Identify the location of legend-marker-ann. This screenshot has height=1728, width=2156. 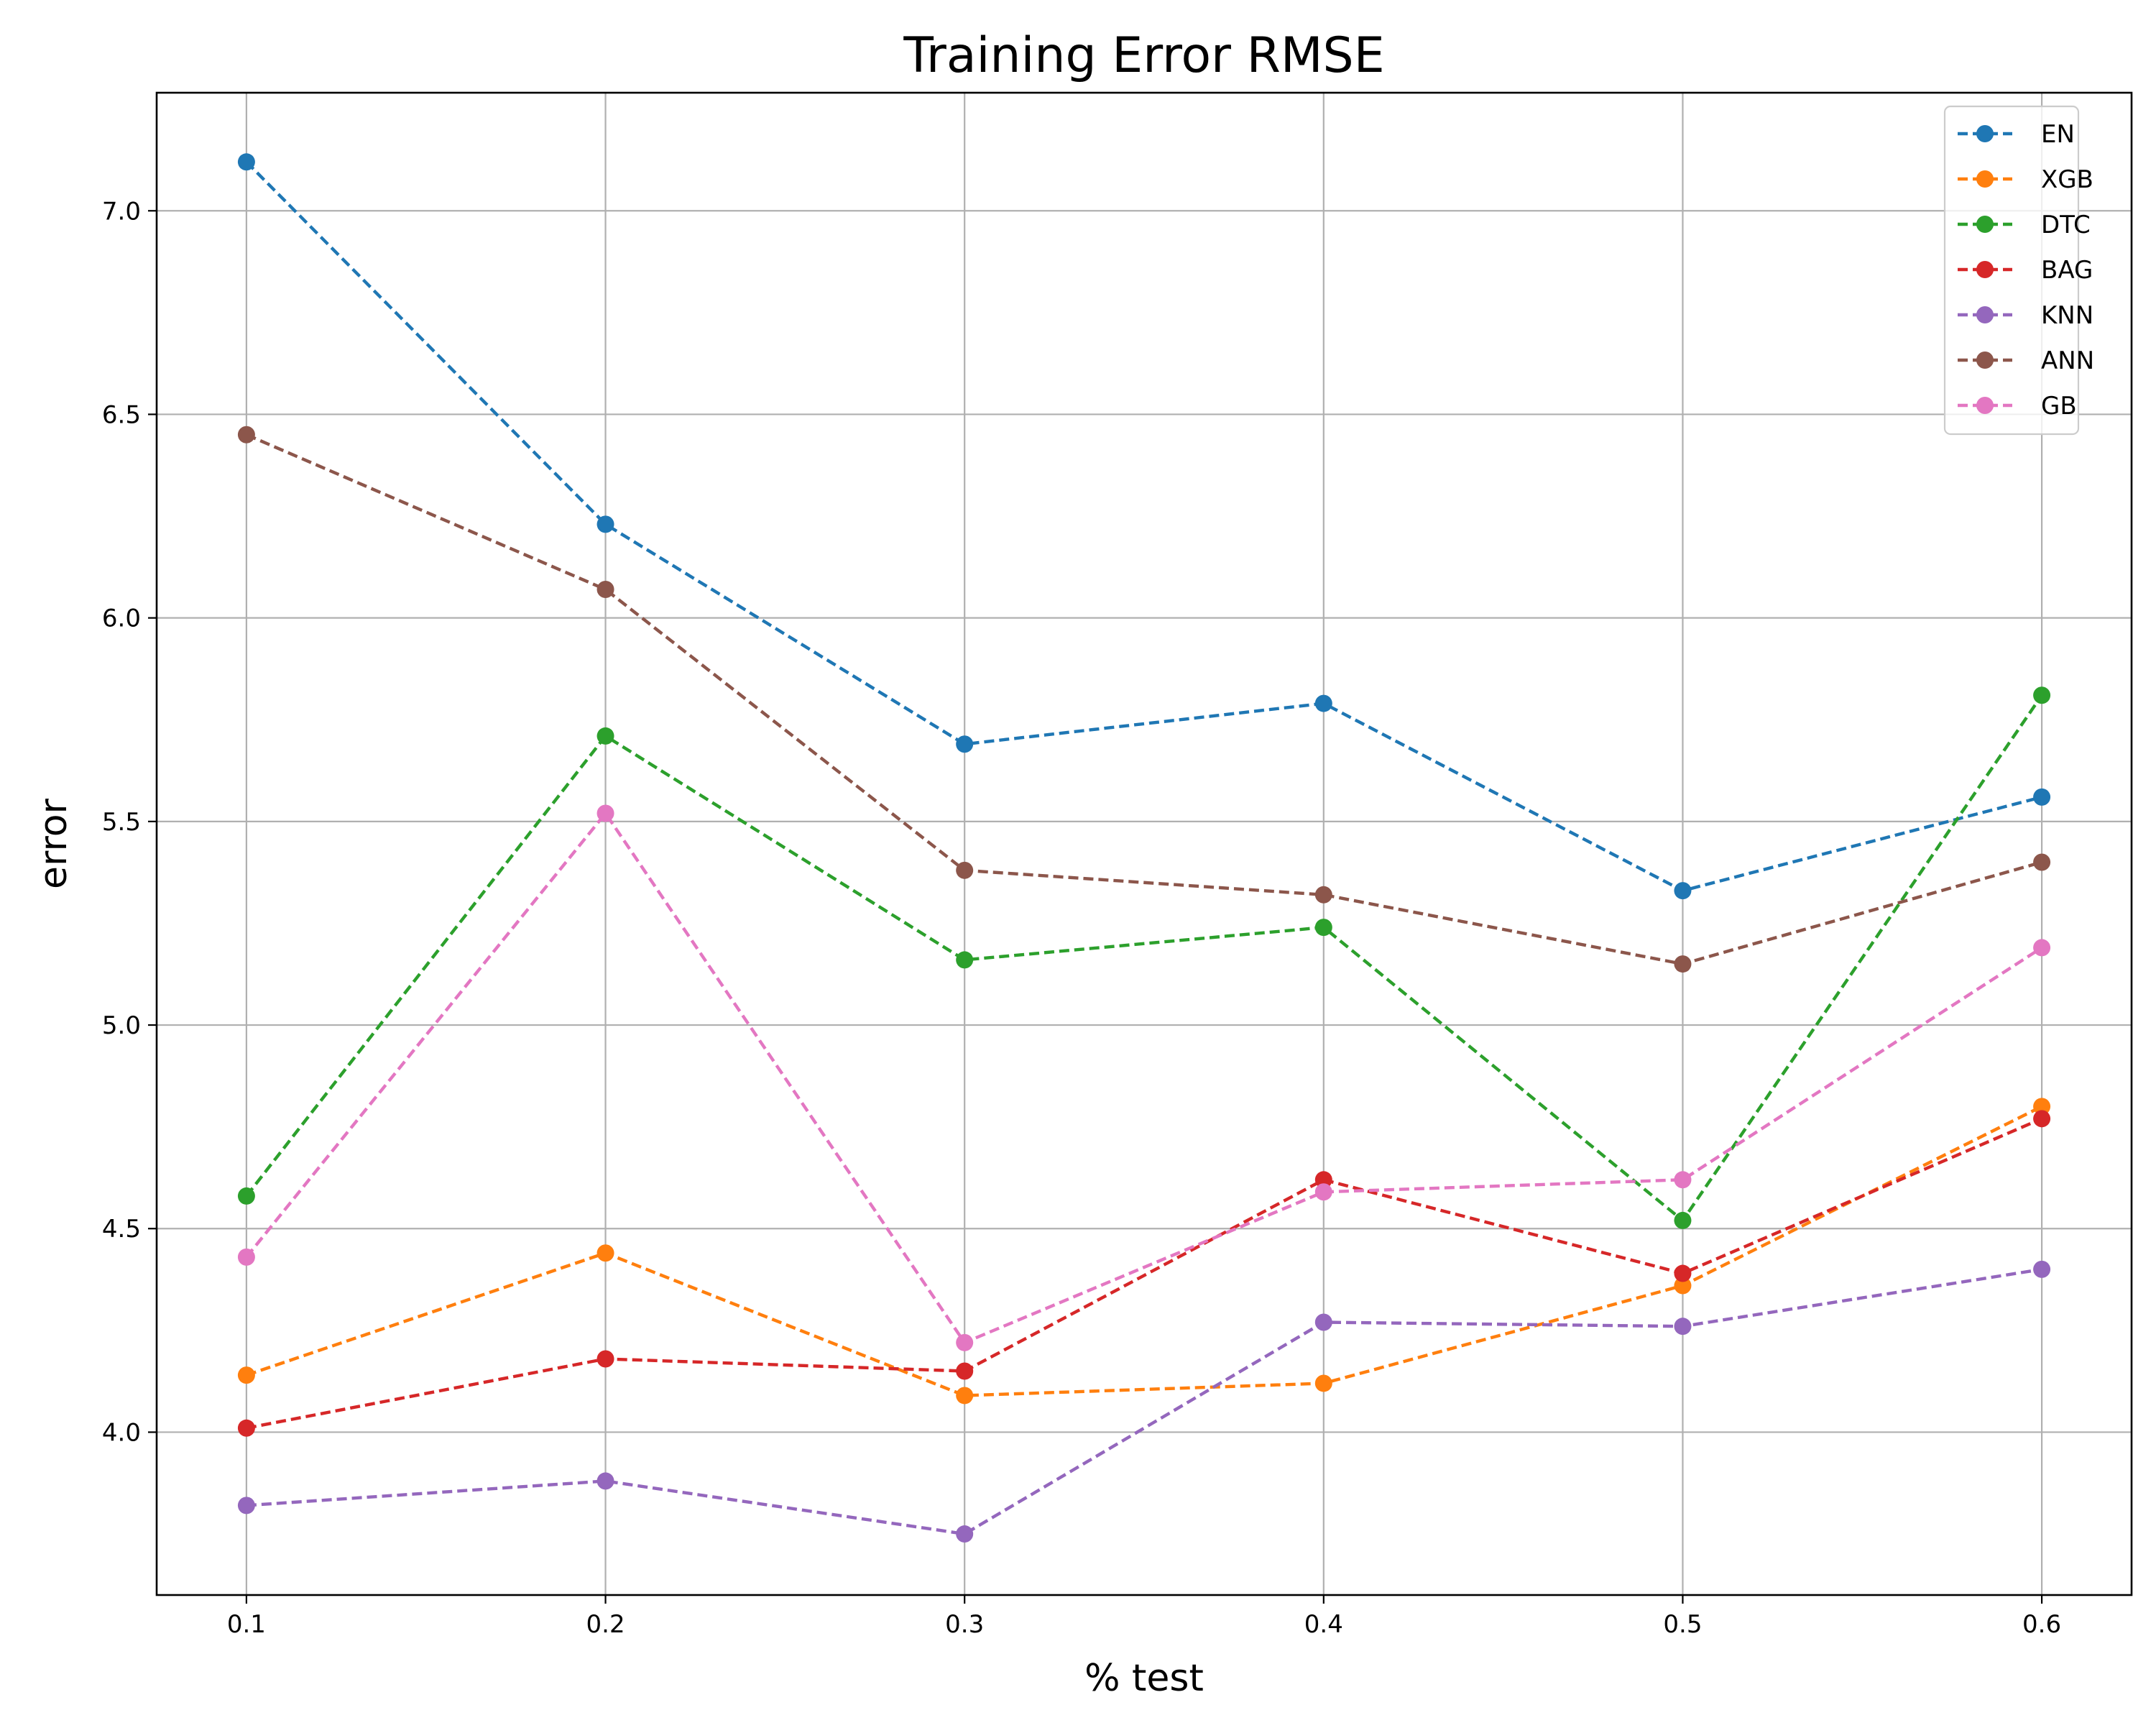
(1985, 360).